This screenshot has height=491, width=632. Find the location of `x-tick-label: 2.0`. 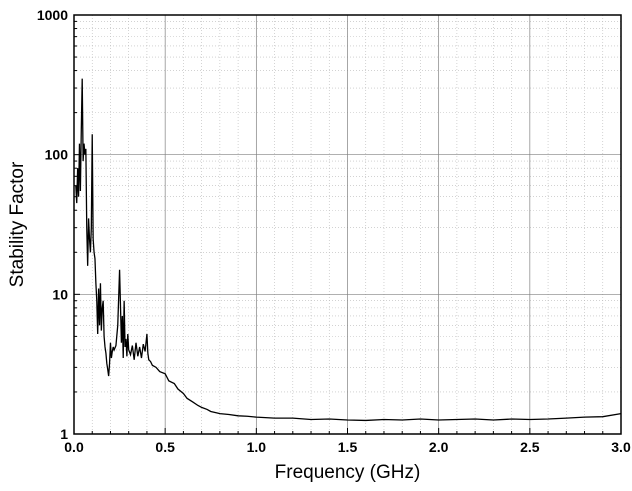

x-tick-label: 2.0 is located at coordinates (439, 447).